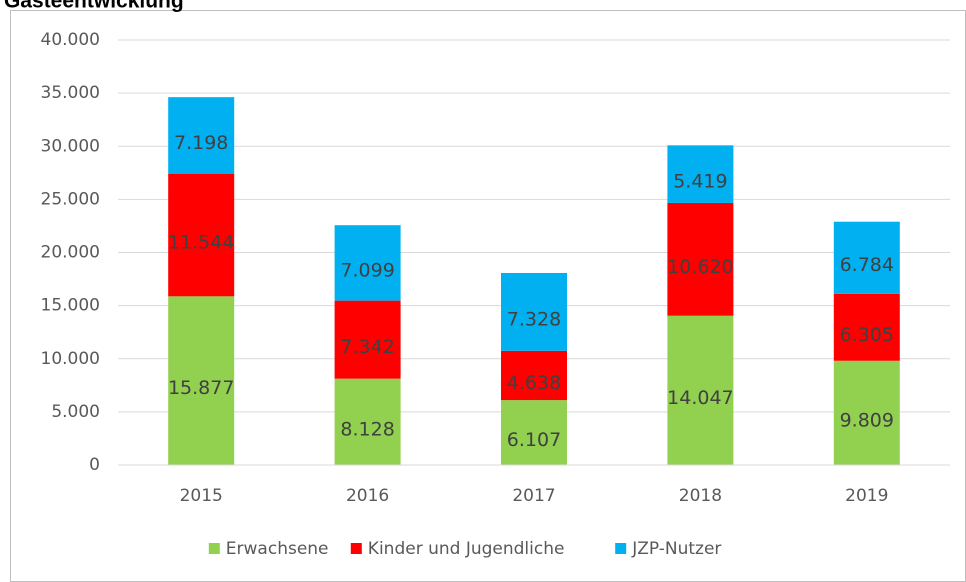 This screenshot has height=582, width=966. I want to click on data-label: 14.047, so click(700, 398).